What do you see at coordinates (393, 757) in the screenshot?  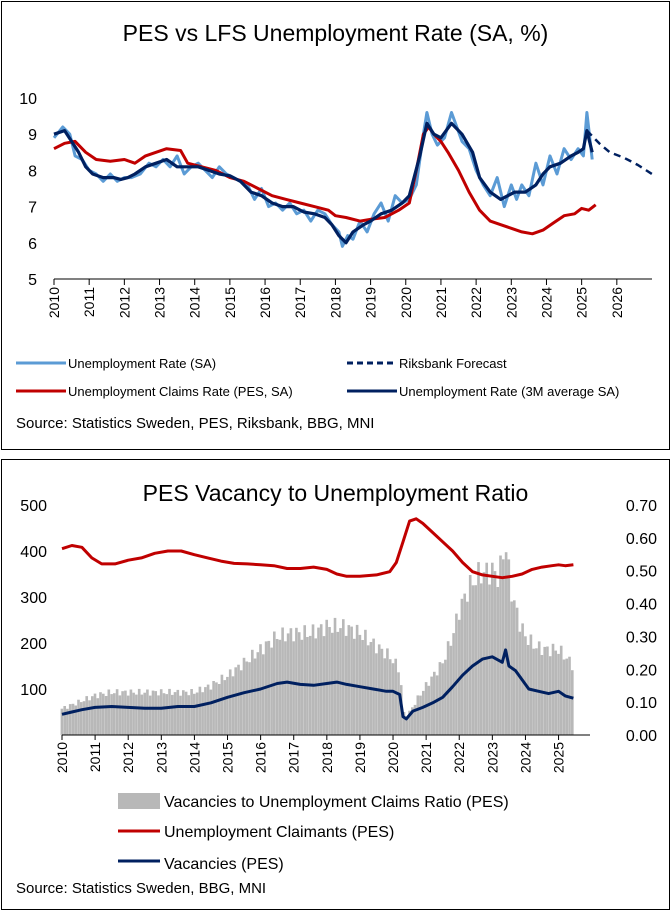 I see `x-tick-label: 2020` at bounding box center [393, 757].